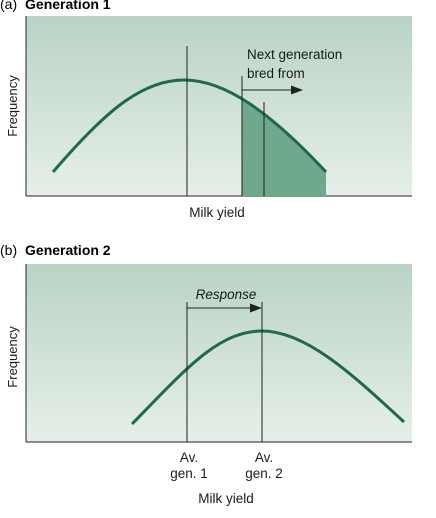  I want to click on svg-text: (b) Generation 2, so click(55, 250).